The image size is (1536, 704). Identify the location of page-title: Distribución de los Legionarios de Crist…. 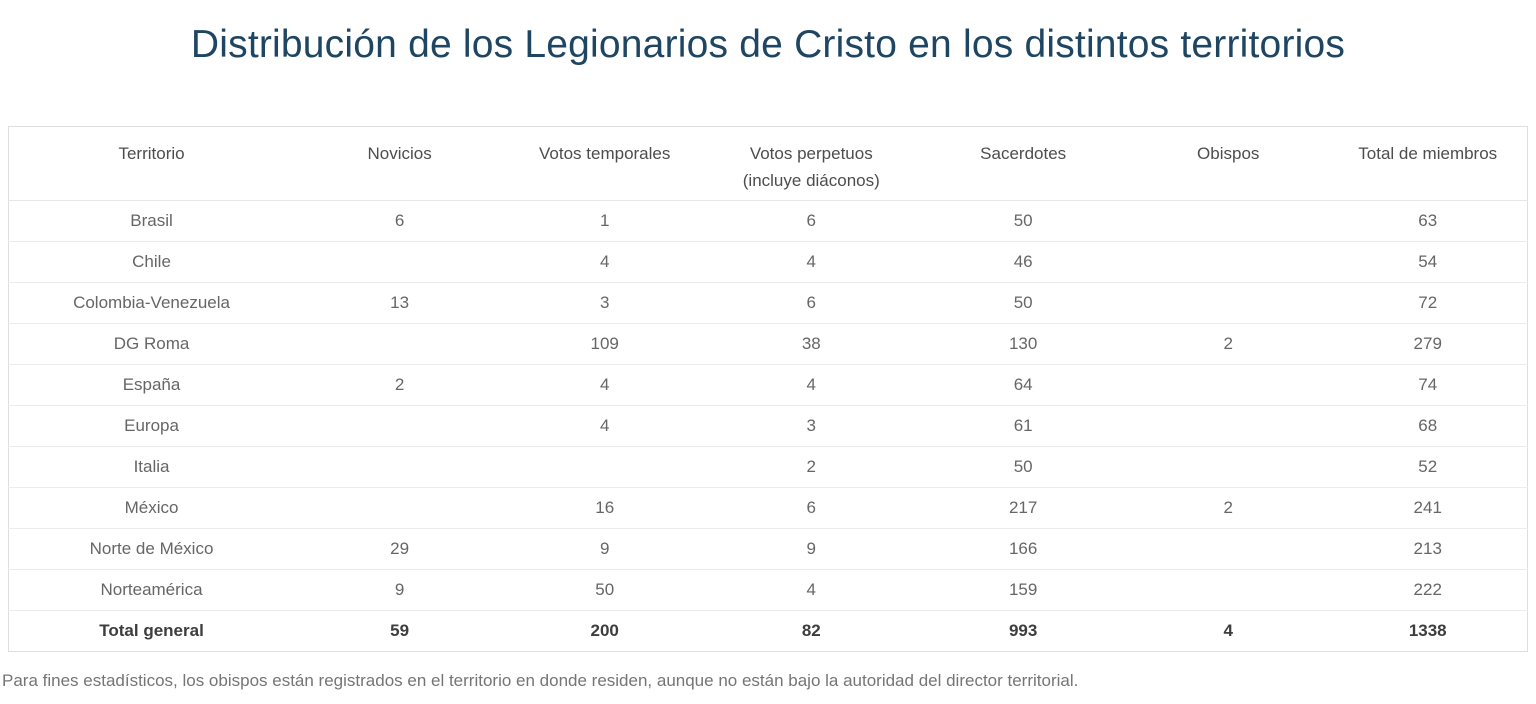
(768, 44).